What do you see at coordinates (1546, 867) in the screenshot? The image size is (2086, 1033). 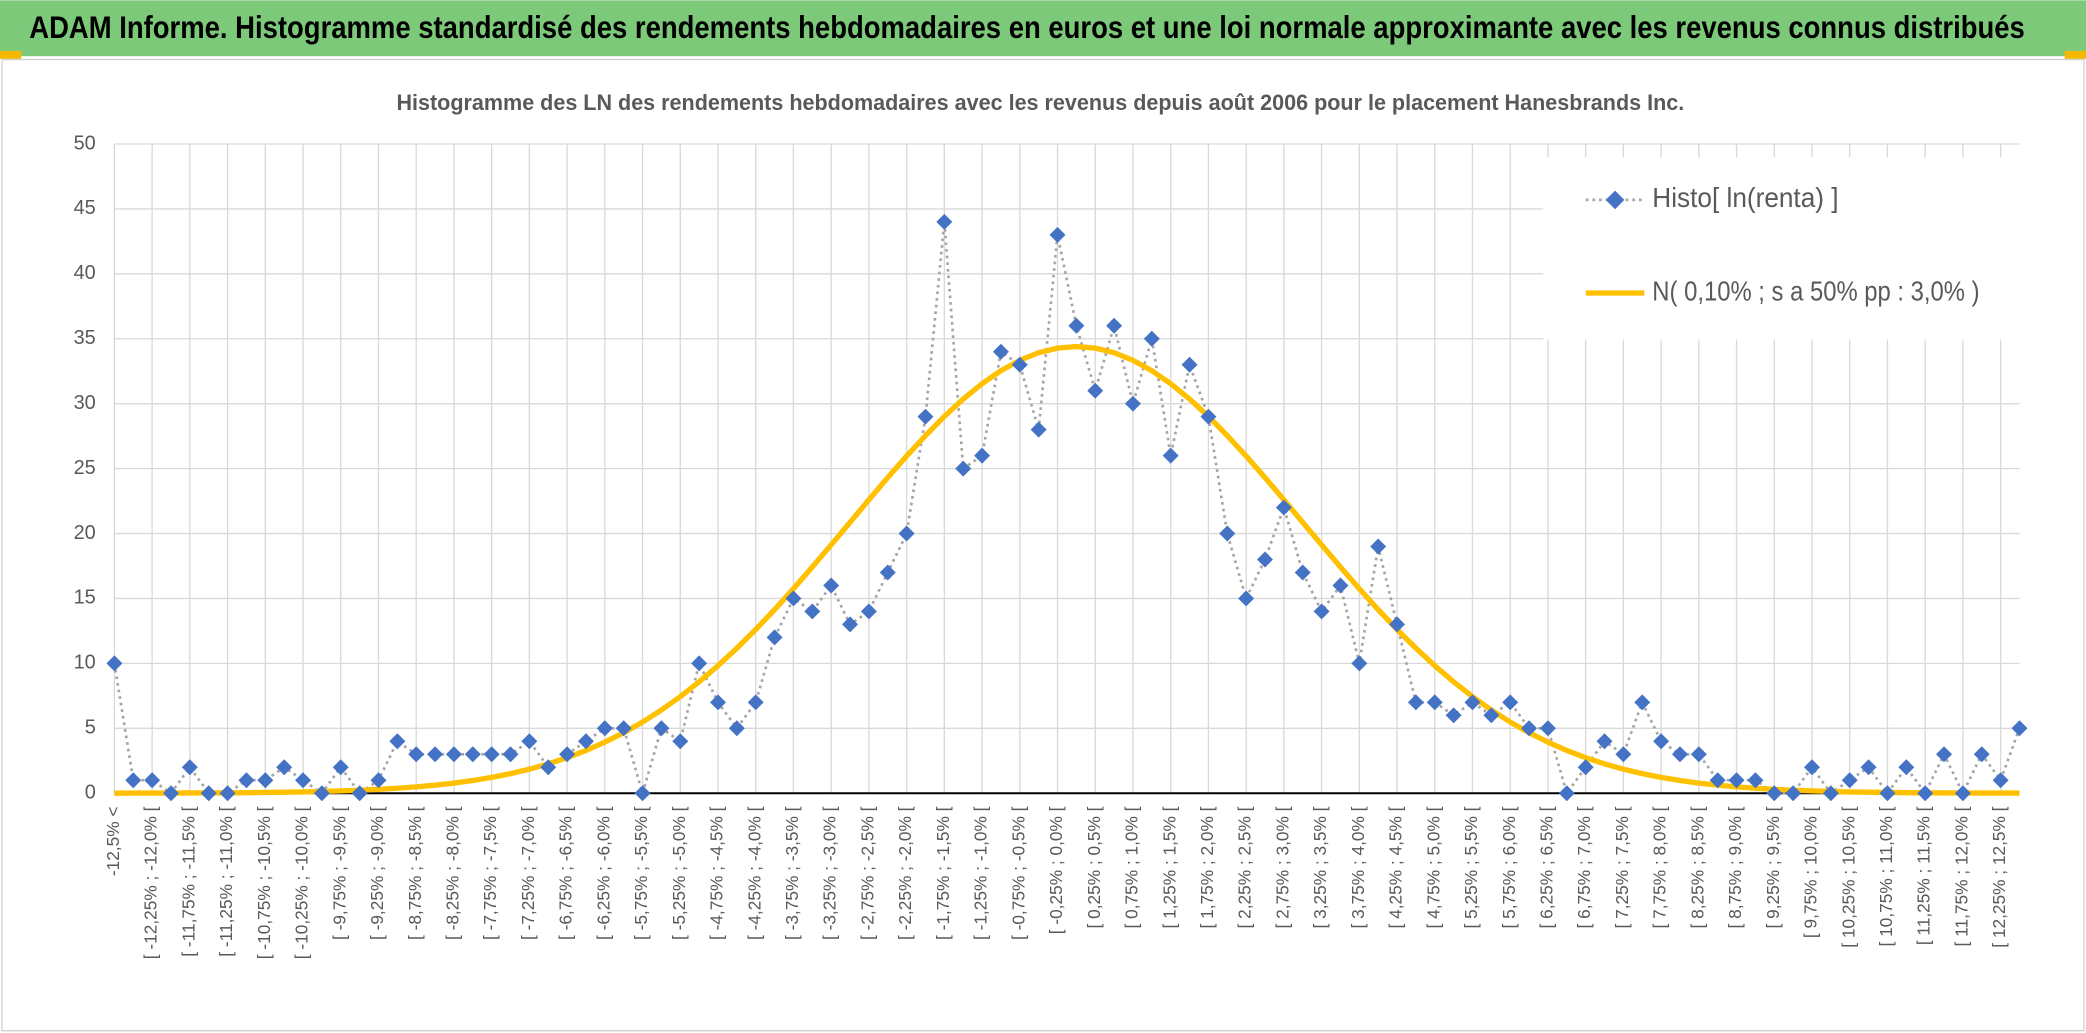 I see `x-tick-label: [ 6,25% ; 6,5% [` at bounding box center [1546, 867].